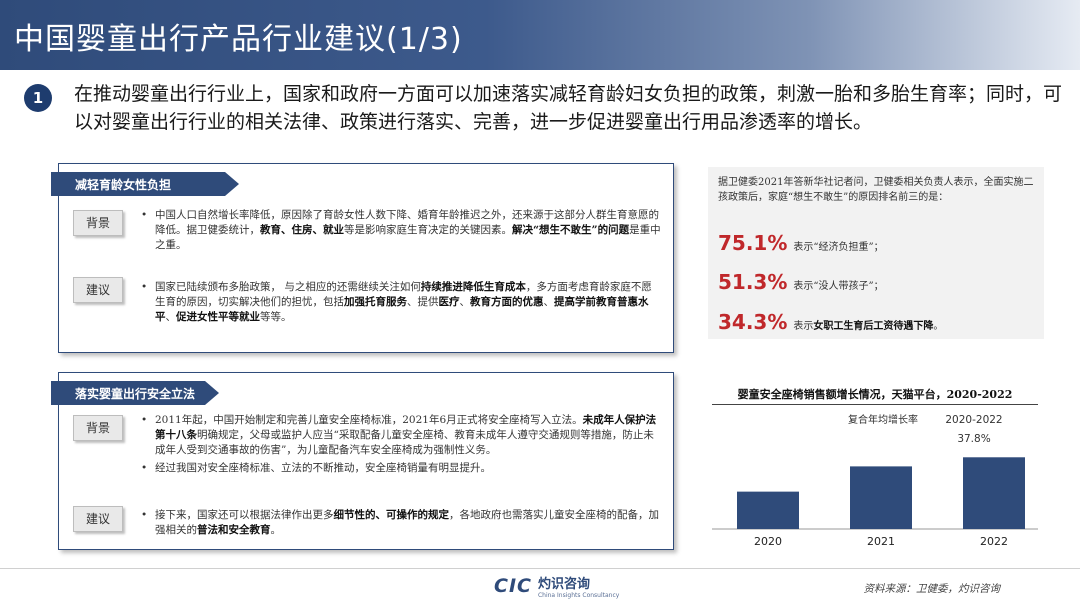 The image size is (1080, 607). I want to click on cic-logo: CIC 灼识咨询 China Insights Consultancy, so click(556, 586).